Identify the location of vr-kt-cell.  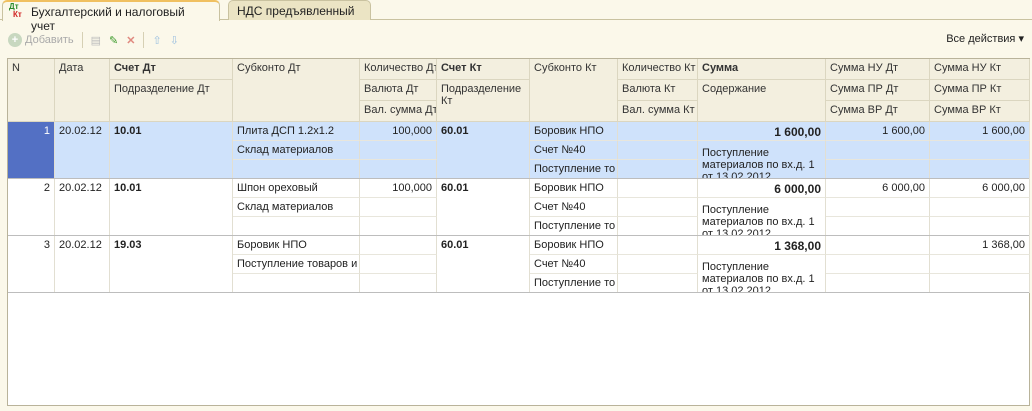
(980, 283).